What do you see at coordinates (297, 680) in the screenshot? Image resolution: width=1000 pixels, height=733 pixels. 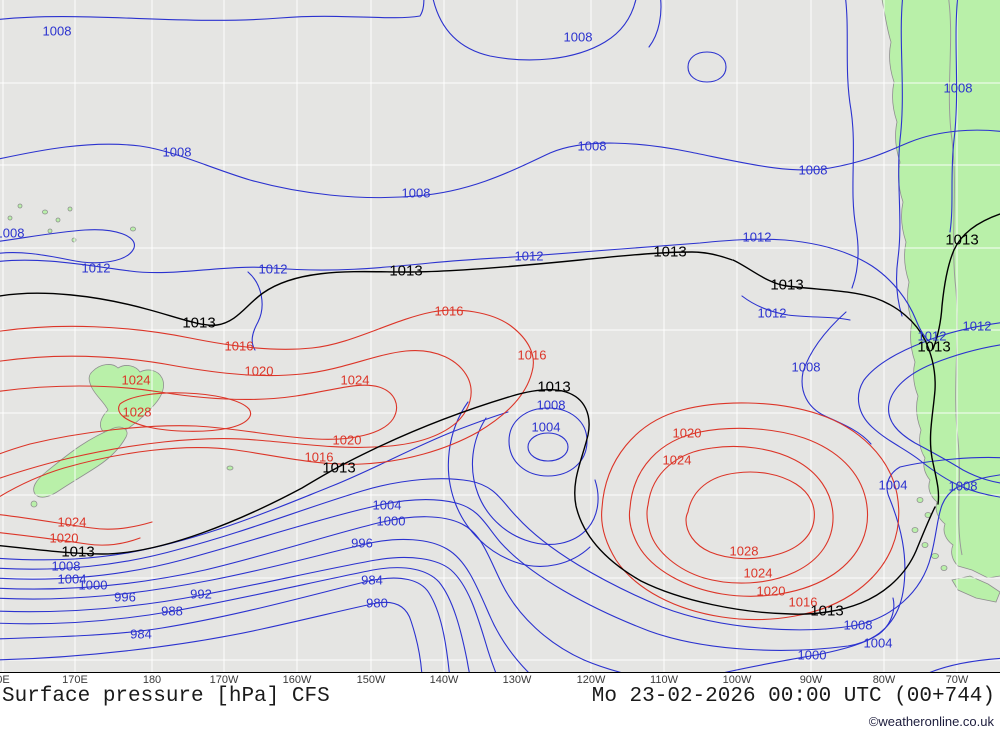 I see `lon-label: 160W` at bounding box center [297, 680].